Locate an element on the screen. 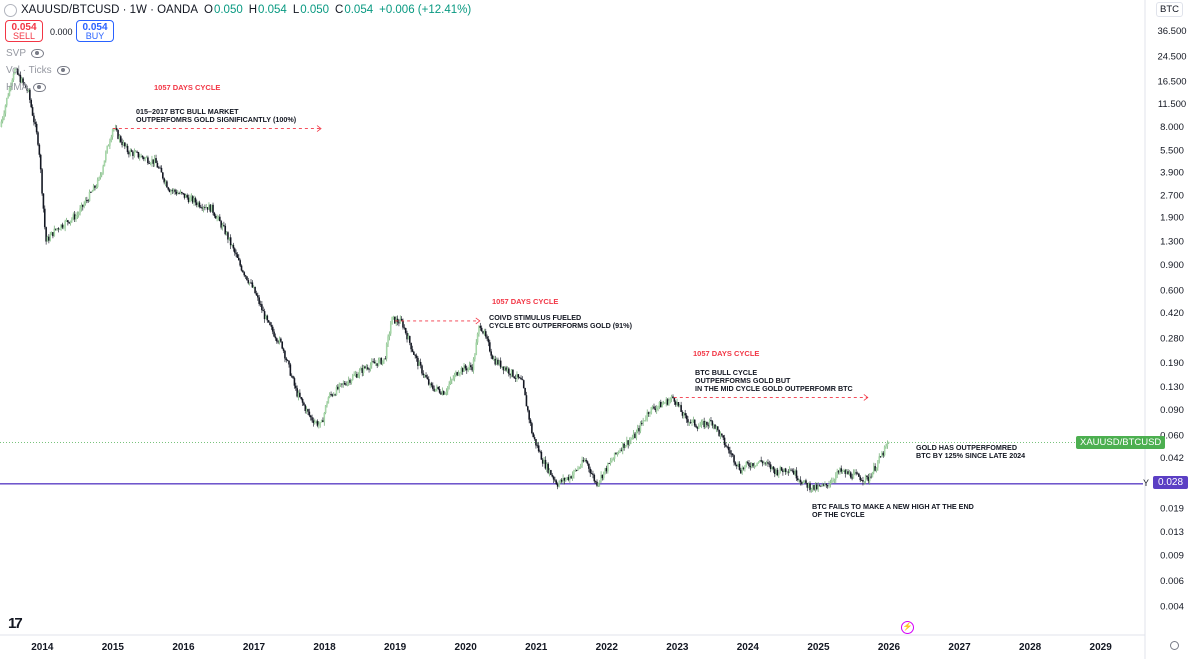 The height and width of the screenshot is (659, 1200). price-tick-label: 2.700 is located at coordinates (1172, 196).